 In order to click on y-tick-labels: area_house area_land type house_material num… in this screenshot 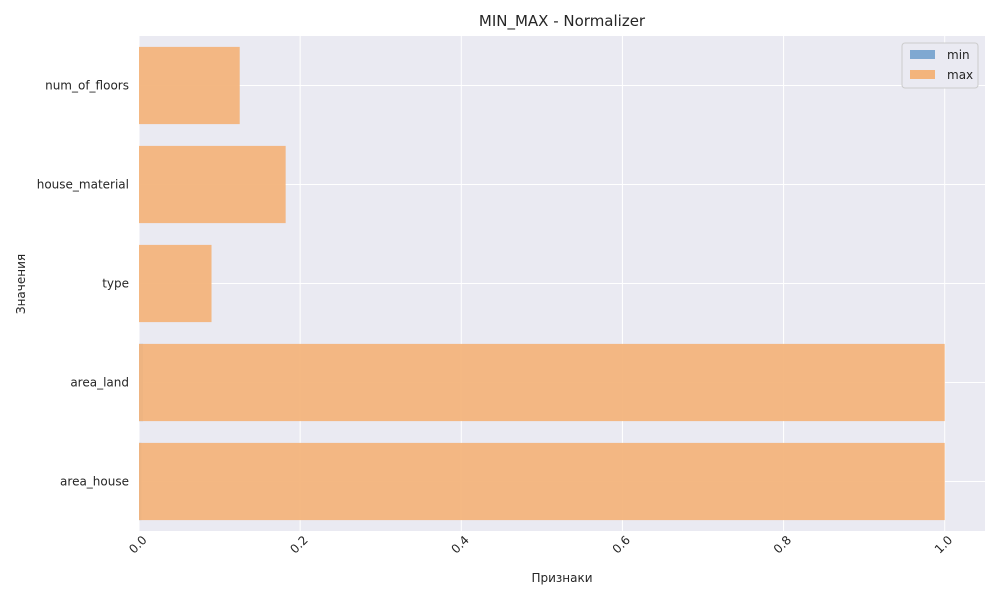, I will do `click(83, 284)`.